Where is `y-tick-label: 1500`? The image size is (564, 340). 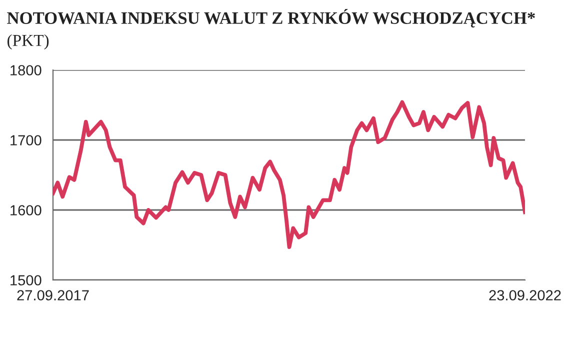 y-tick-label: 1500 is located at coordinates (26, 280).